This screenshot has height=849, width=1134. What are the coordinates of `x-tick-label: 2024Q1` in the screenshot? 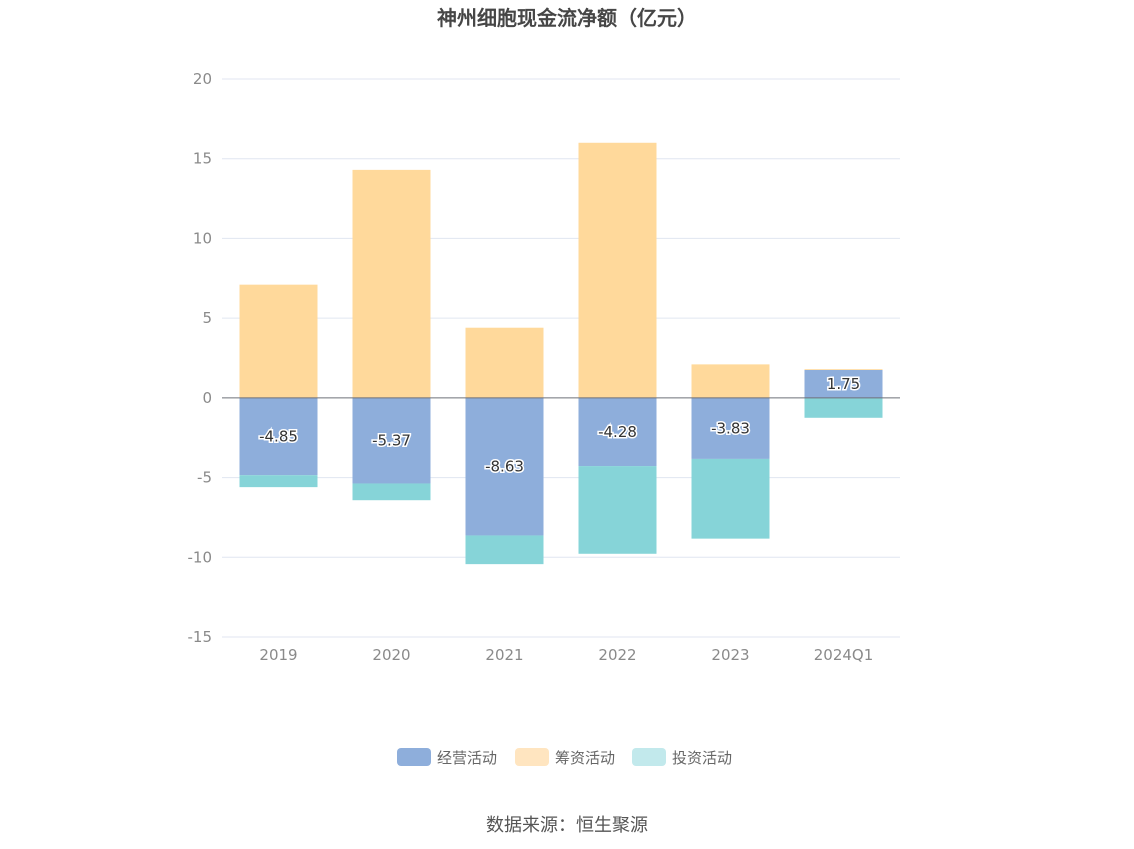 It's located at (844, 655).